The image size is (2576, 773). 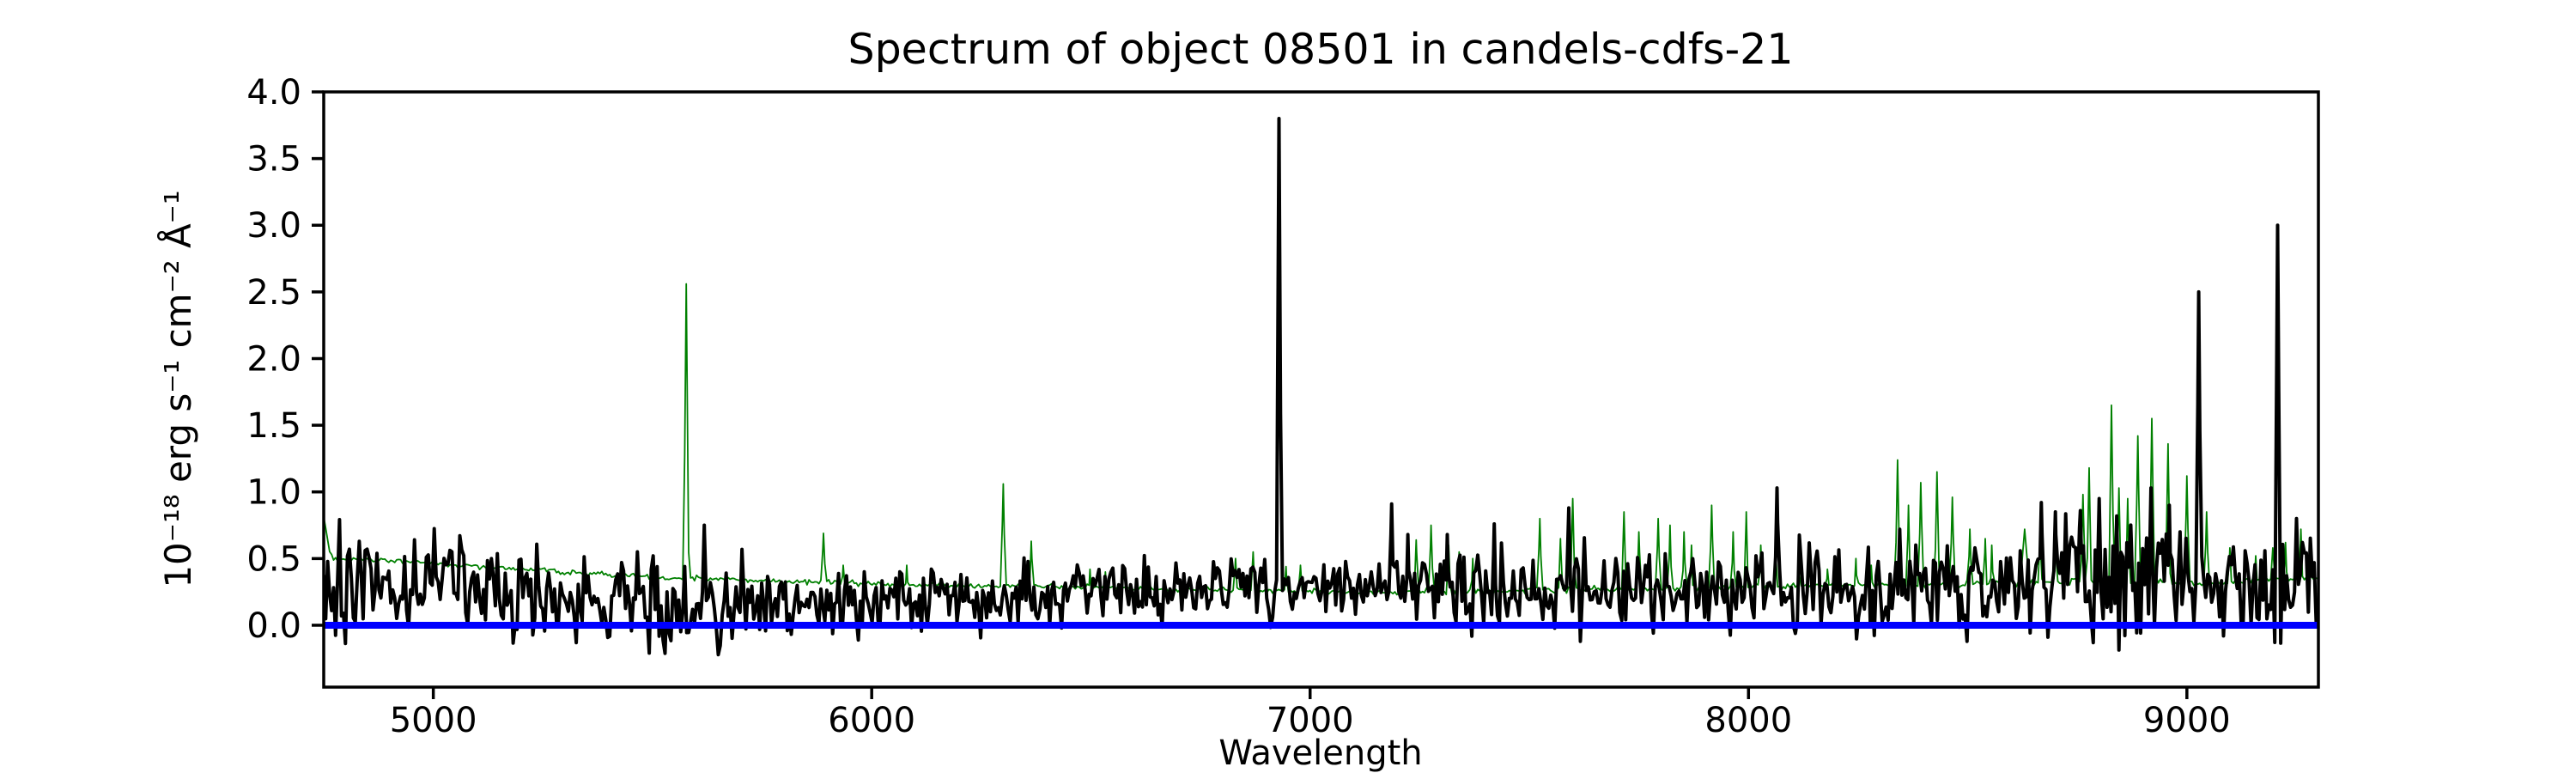 What do you see at coordinates (177, 388) in the screenshot?
I see `y-axis-label: 10⁻¹⁸ erg s⁻¹ cm⁻² Å⁻¹` at bounding box center [177, 388].